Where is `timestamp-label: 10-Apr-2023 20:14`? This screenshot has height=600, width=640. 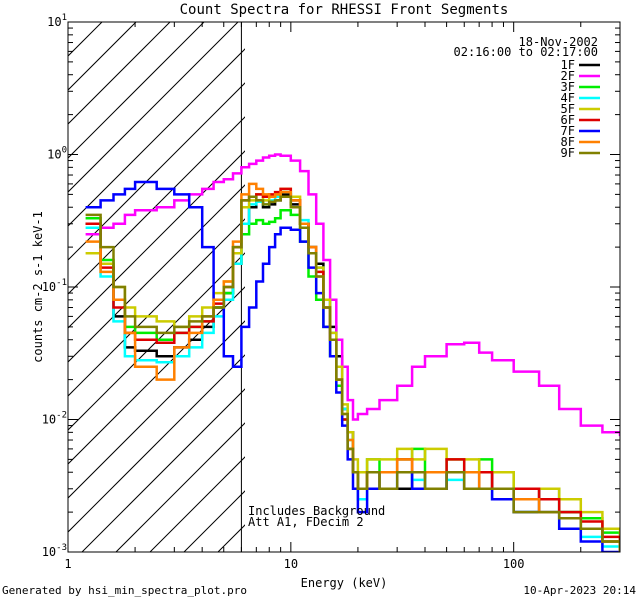 timestamp-label: 10-Apr-2023 20:14 is located at coordinates (579, 590).